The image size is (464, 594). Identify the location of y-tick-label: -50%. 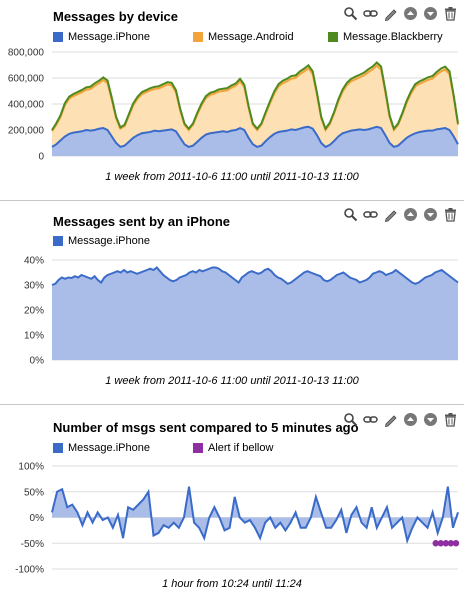
(32, 544).